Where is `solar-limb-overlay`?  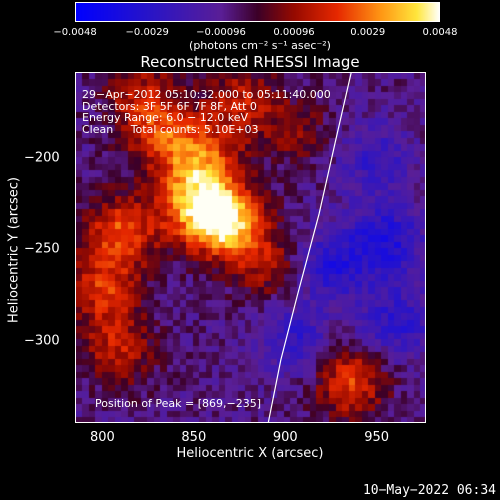 solar-limb-overlay is located at coordinates (309, 247).